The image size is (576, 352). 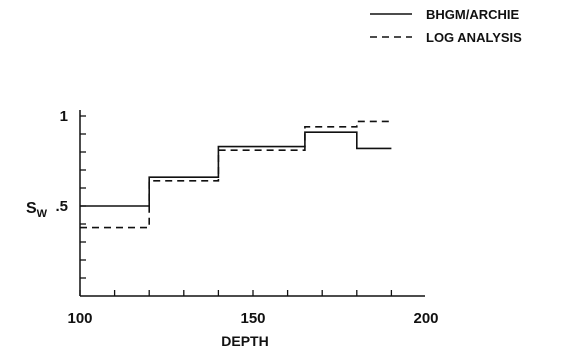 What do you see at coordinates (472, 14) in the screenshot?
I see `legend-label-bhgm-archie: BHGM/ARCHIE` at bounding box center [472, 14].